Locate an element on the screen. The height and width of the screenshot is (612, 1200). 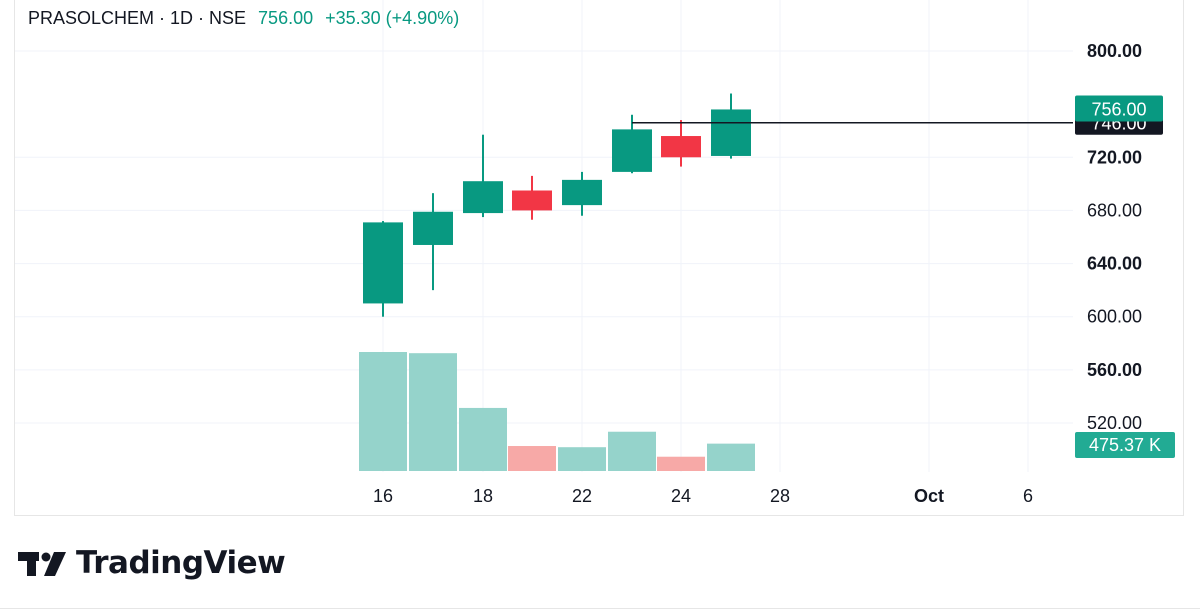
price-tick-label: 560.00 is located at coordinates (1114, 370).